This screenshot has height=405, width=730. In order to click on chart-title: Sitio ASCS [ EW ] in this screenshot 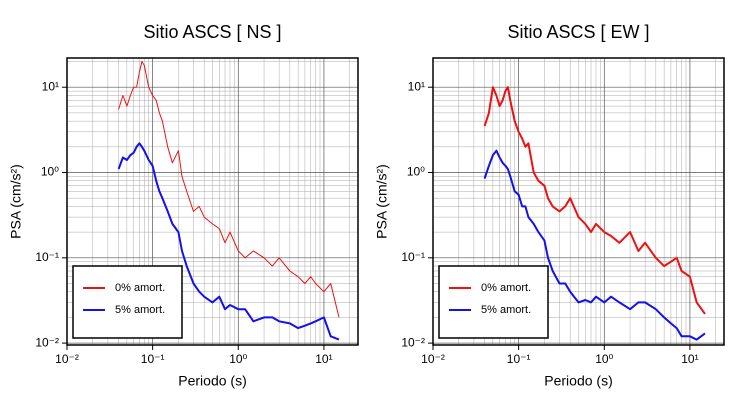, I will do `click(578, 32)`.